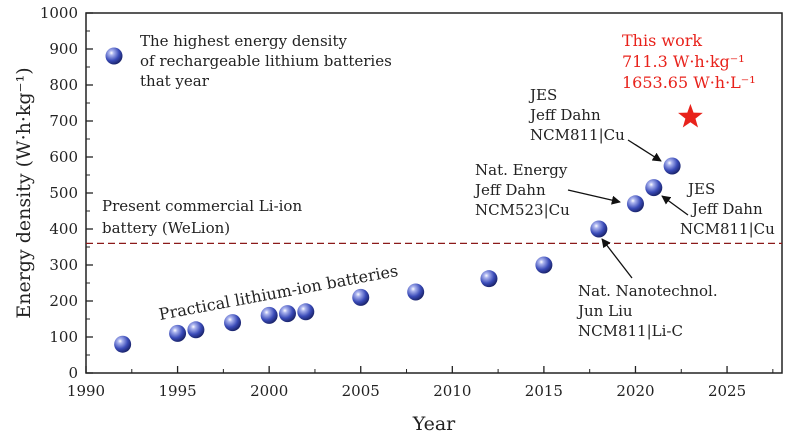 This screenshot has width=800, height=441. I want to click on annotation-this-work-line-2: 711.3 W·h·kg⁻¹, so click(683, 61).